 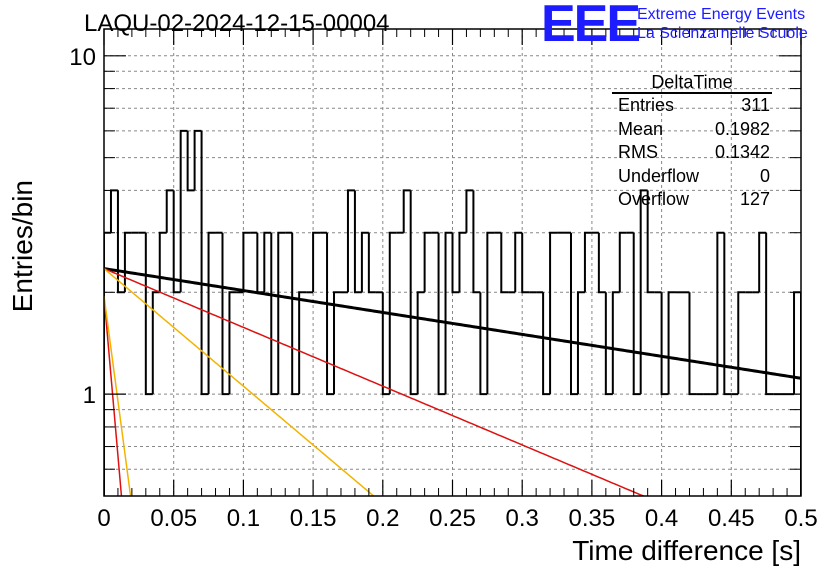 I want to click on stats-row-overflow: Overflow 127, so click(x=694, y=200).